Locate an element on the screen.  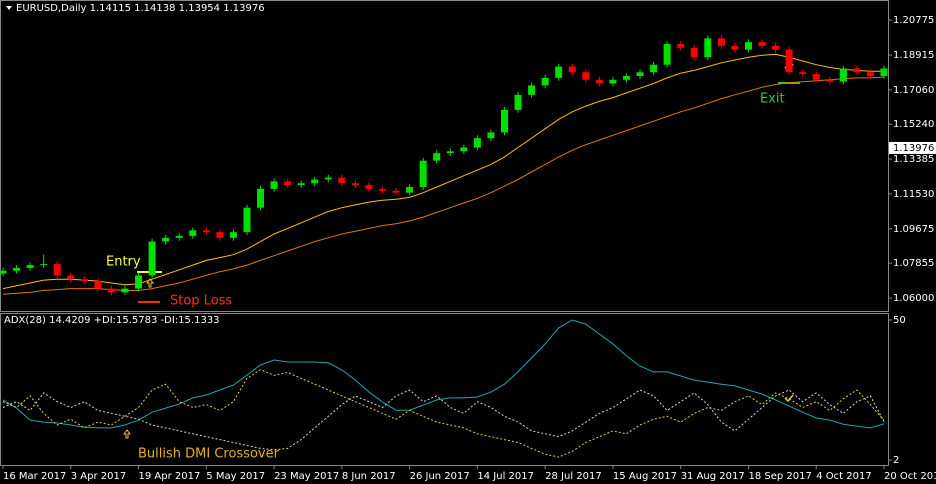
crossover-label: Bullish DMI Crossover is located at coordinates (209, 454).